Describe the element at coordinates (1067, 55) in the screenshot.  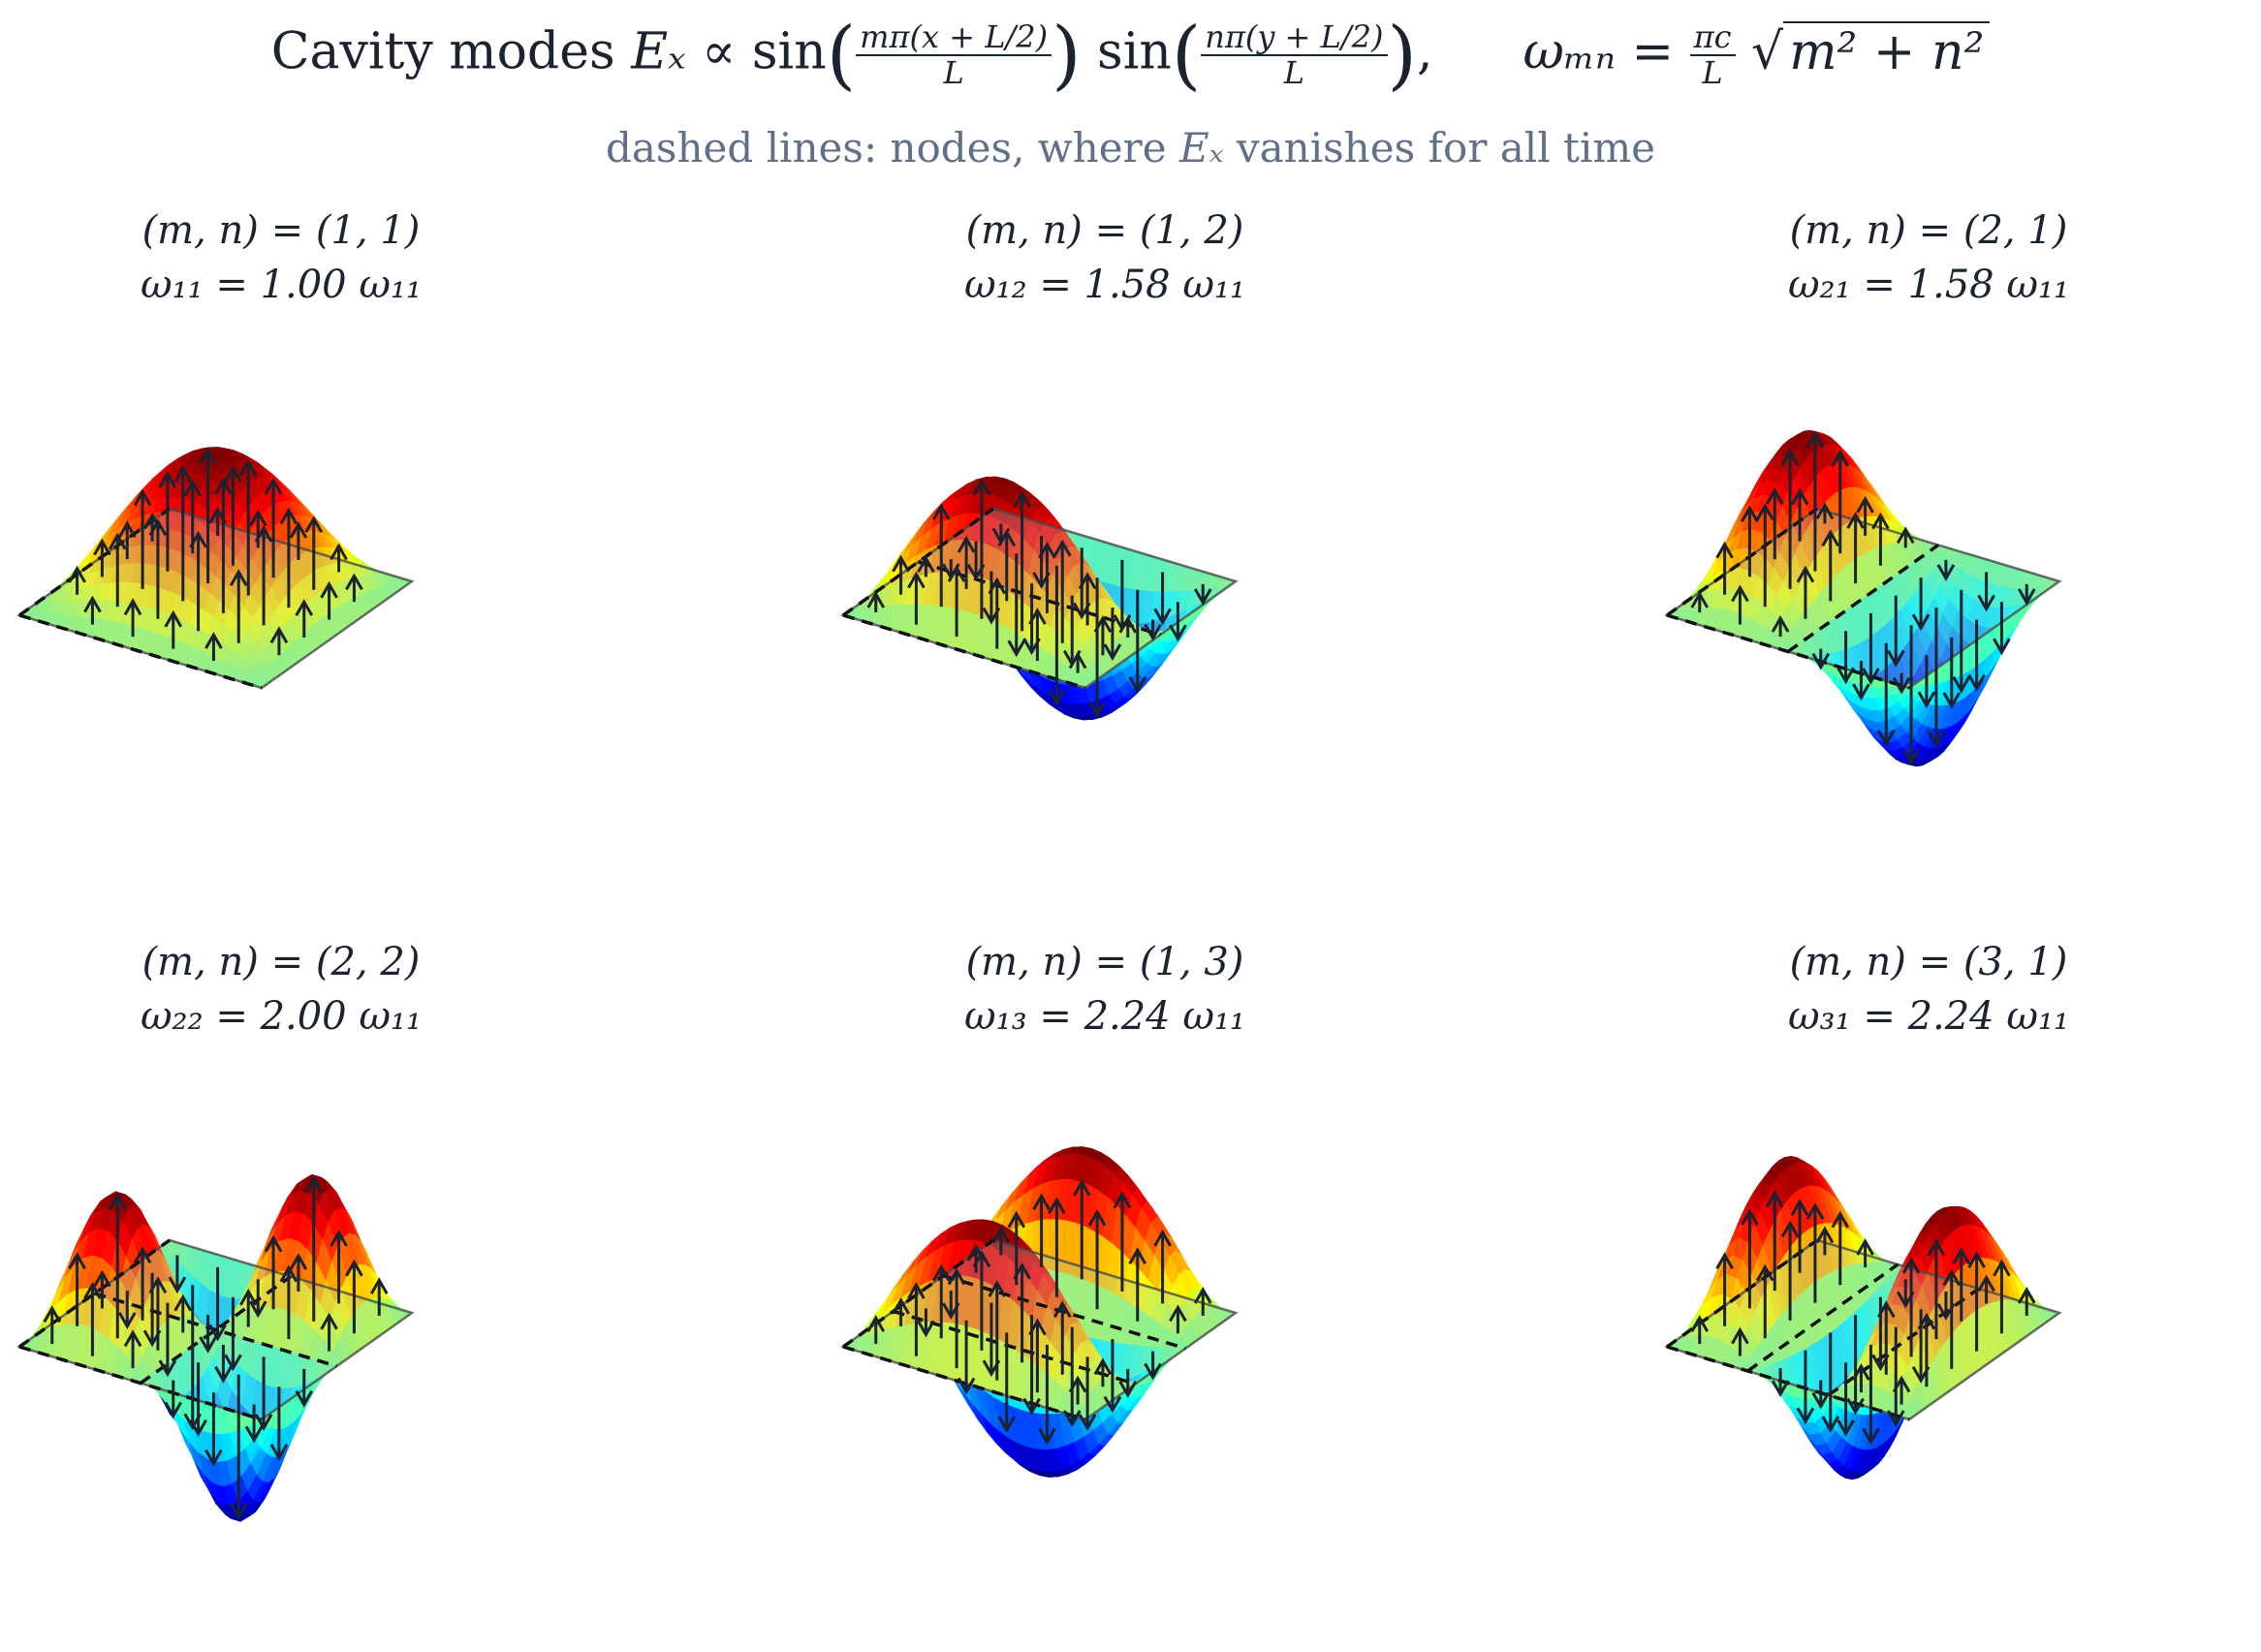
I see `title-paren-close-1: )` at that location.